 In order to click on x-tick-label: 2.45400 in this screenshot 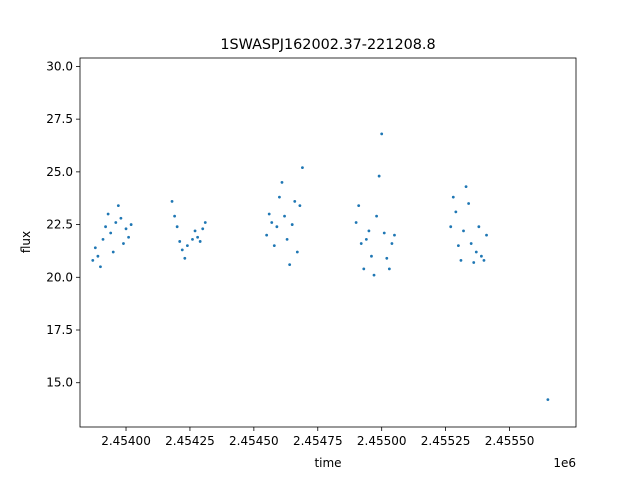, I will do `click(126, 441)`.